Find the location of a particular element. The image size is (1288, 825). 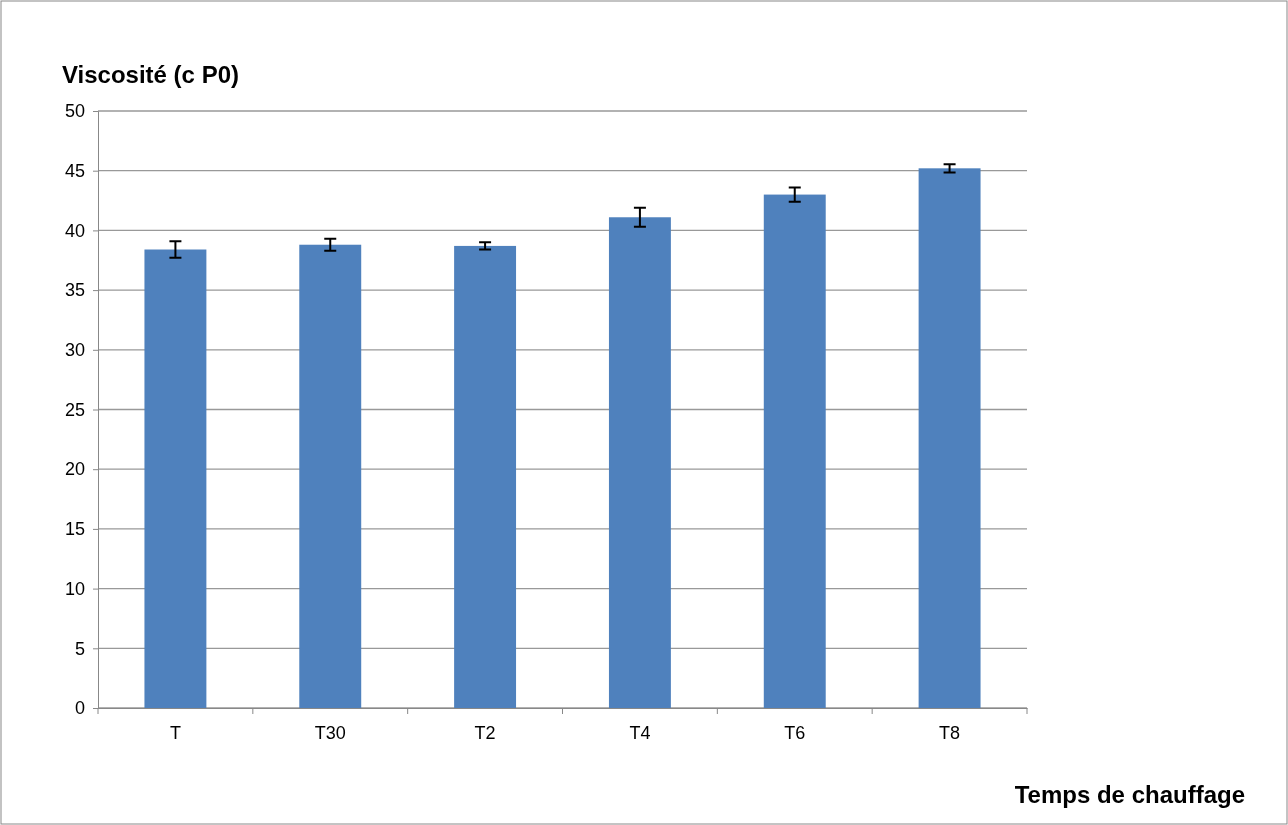

y-tick-label: 35 is located at coordinates (74, 290).